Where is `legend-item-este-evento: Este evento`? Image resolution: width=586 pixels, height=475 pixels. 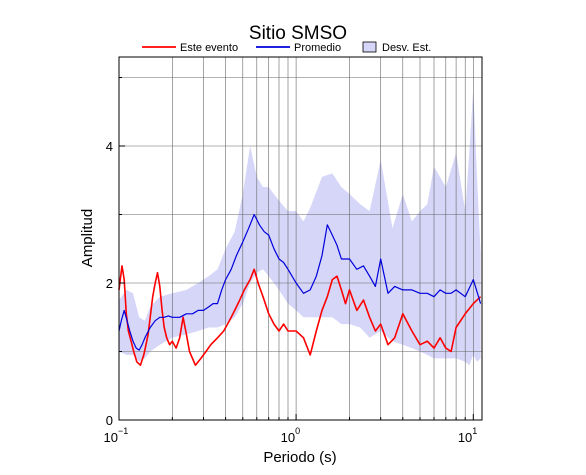
legend-item-este-evento: Este evento is located at coordinates (190, 48).